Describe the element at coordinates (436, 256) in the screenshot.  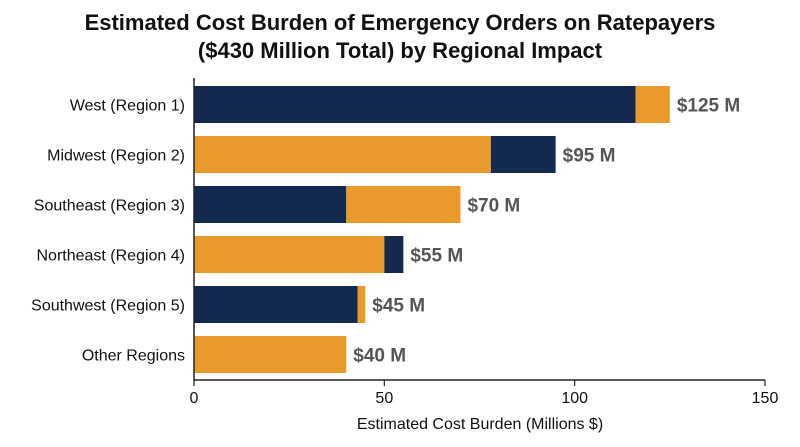
I see `value-label: $55 M` at that location.